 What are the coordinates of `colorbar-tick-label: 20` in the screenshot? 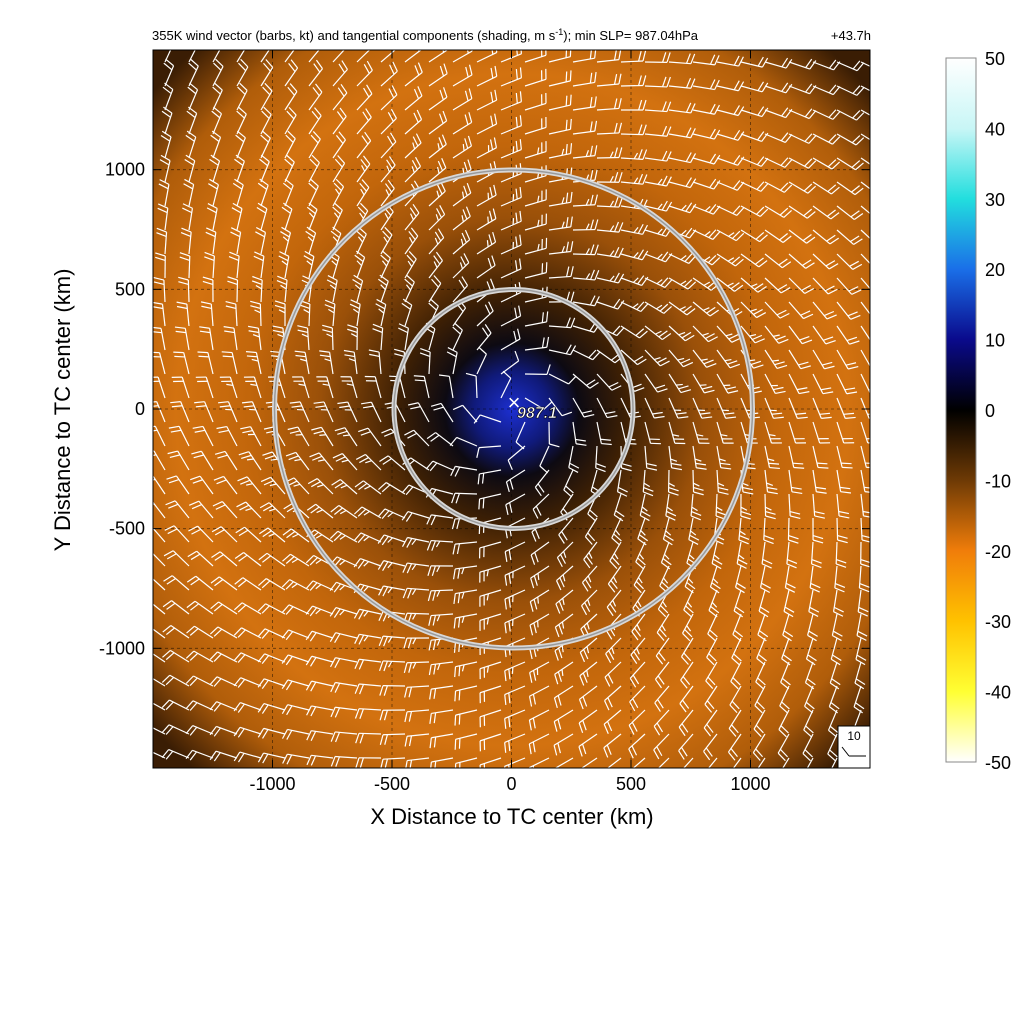 It's located at (995, 270).